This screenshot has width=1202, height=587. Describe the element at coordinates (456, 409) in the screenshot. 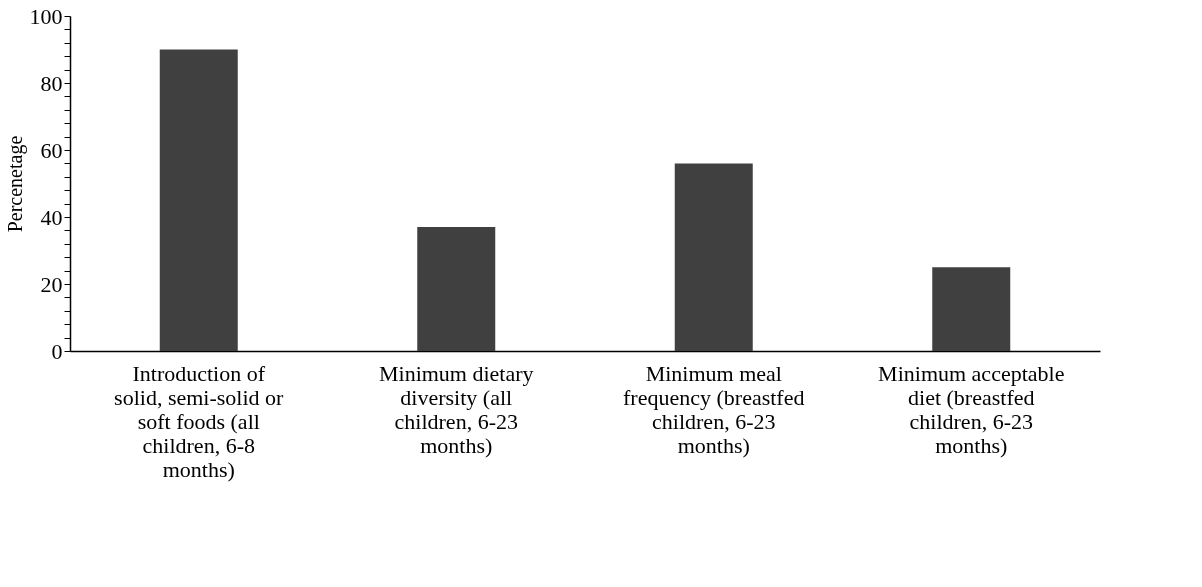

I see `x-tick-label: Minimum dietary diversity (all children, 6-23 months)` at that location.